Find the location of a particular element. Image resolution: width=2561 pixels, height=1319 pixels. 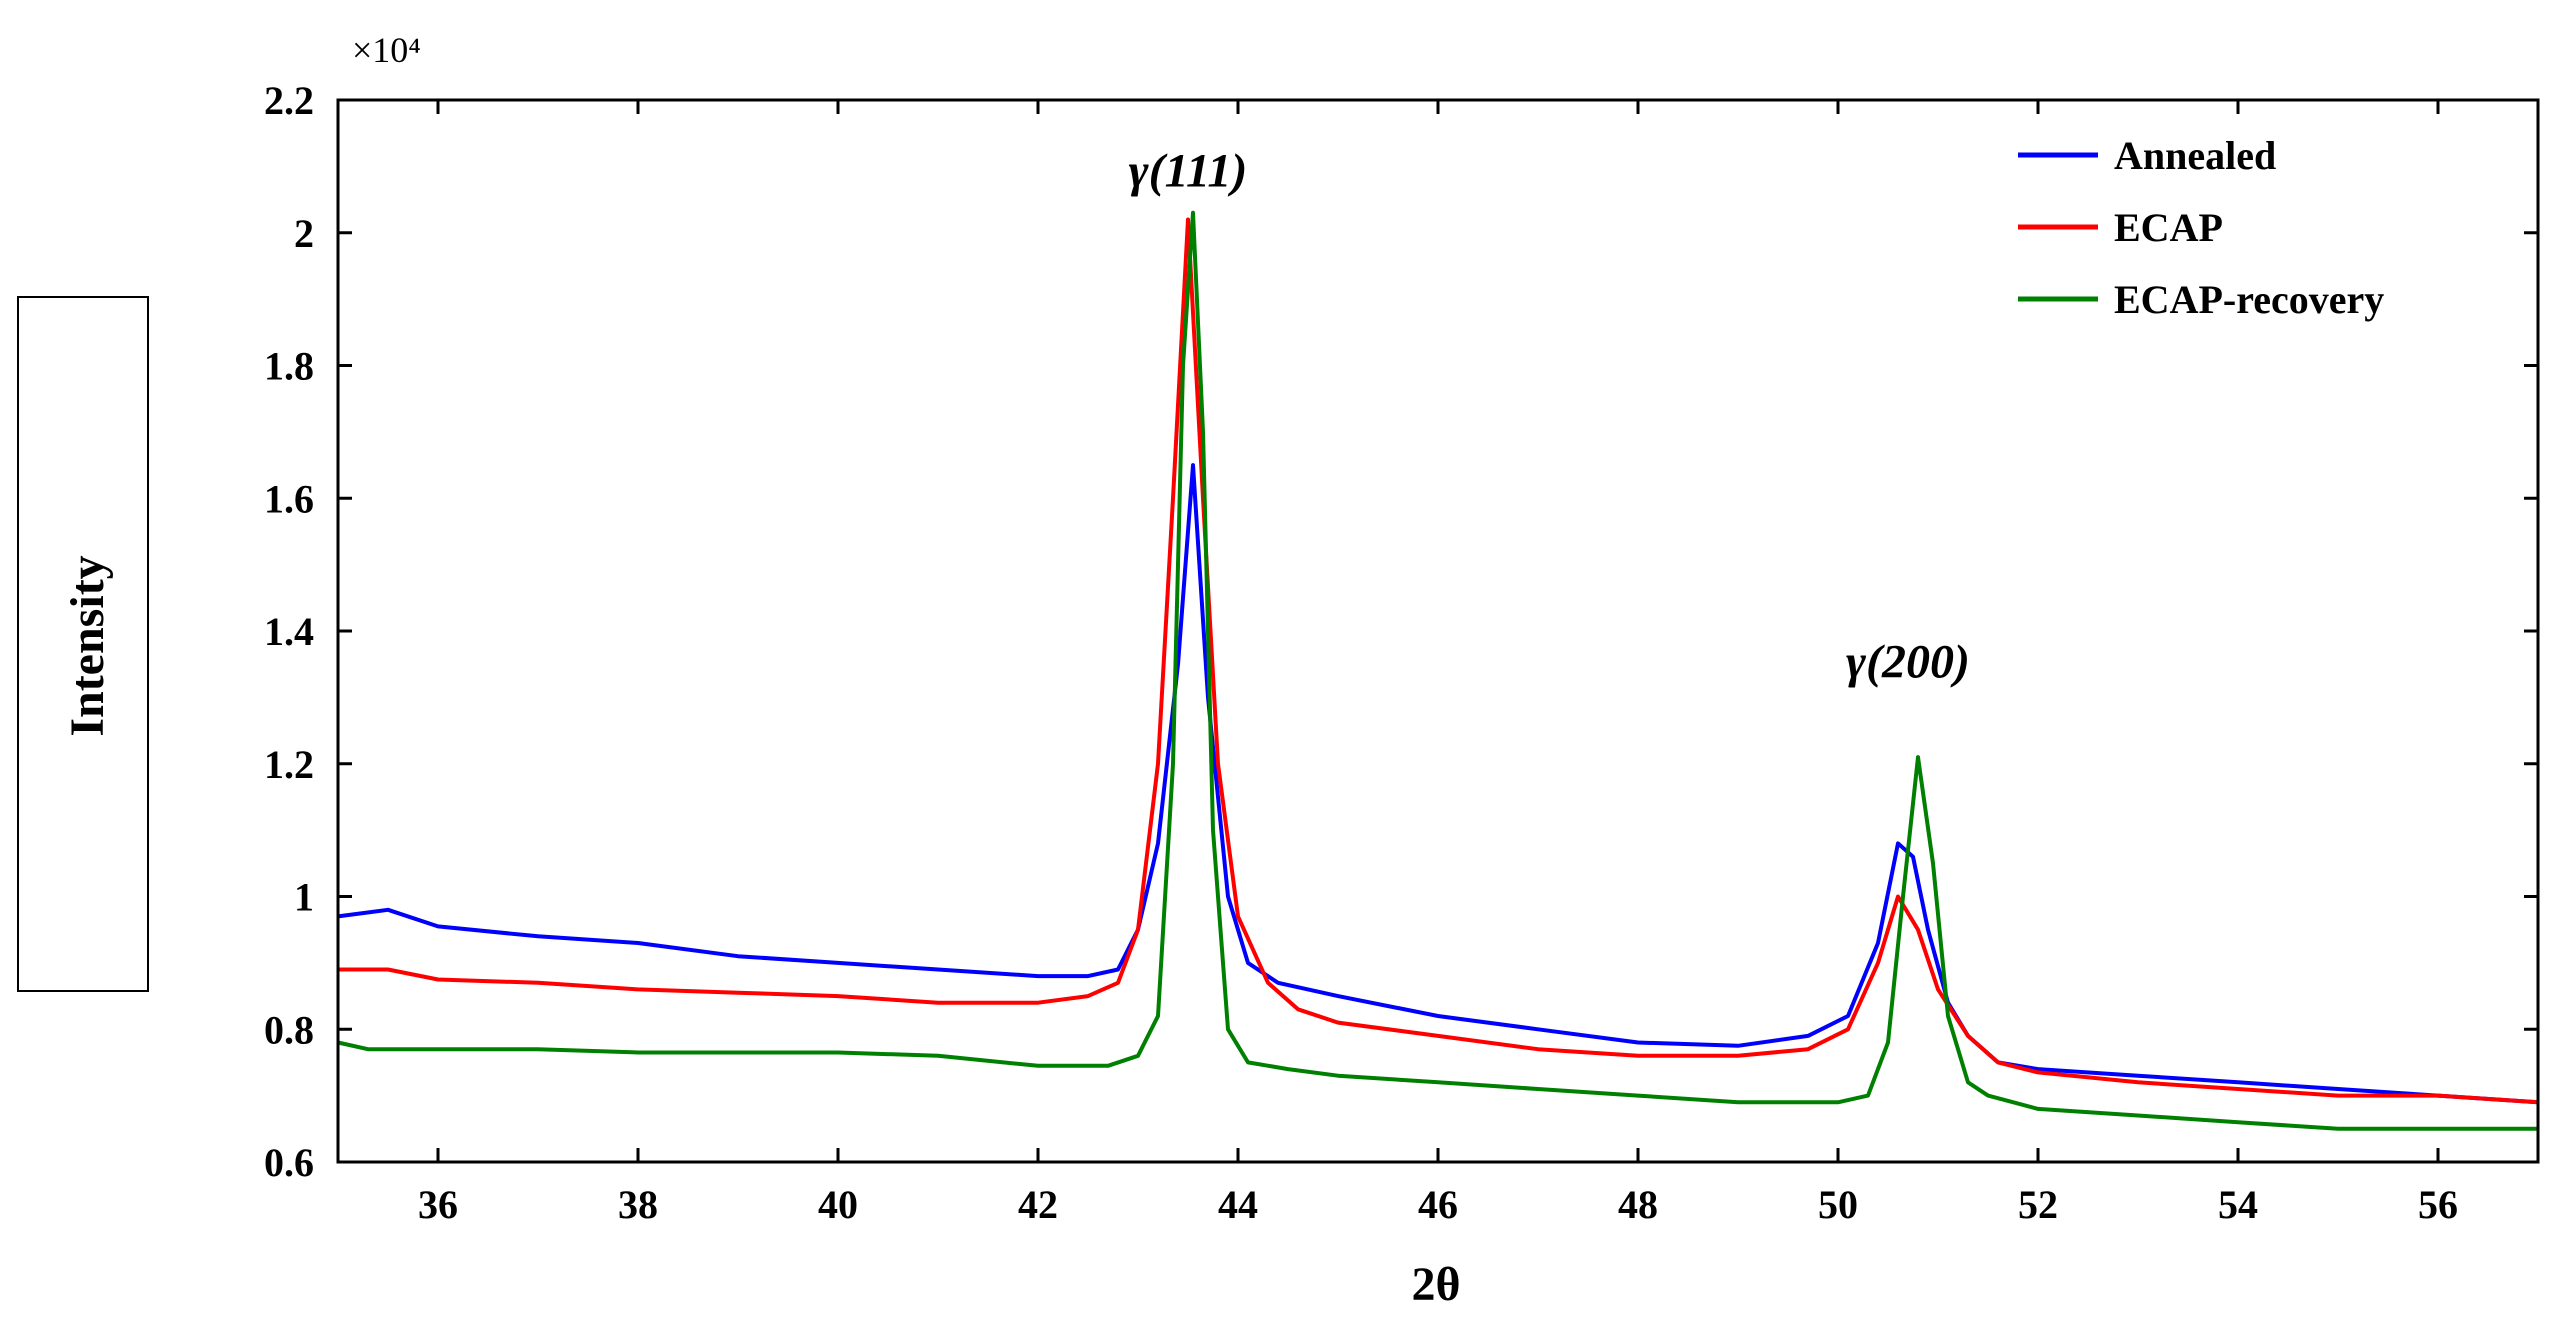

x-tick-label: 40 is located at coordinates (838, 1204).